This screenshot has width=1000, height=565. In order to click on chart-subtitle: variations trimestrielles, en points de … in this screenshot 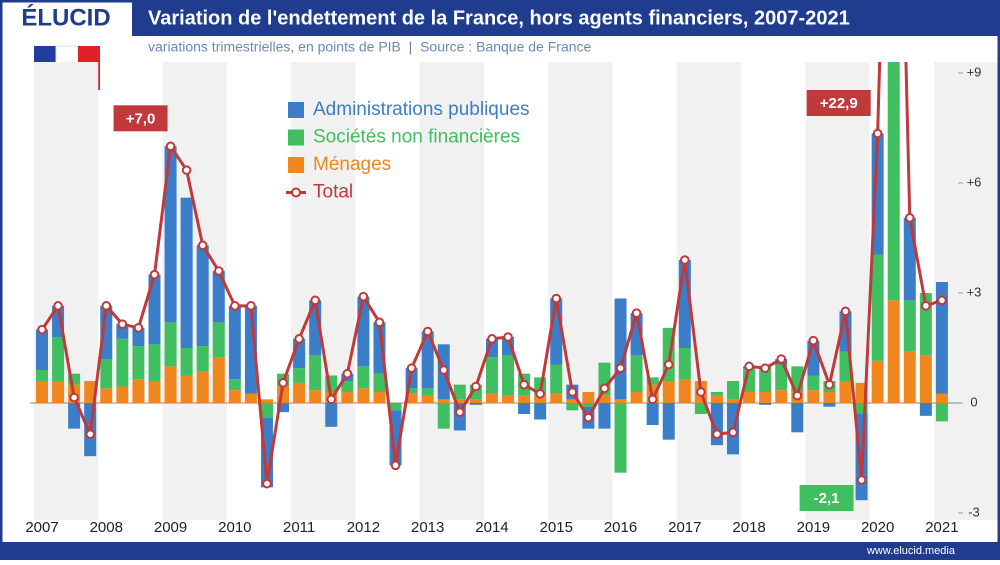, I will do `click(370, 47)`.